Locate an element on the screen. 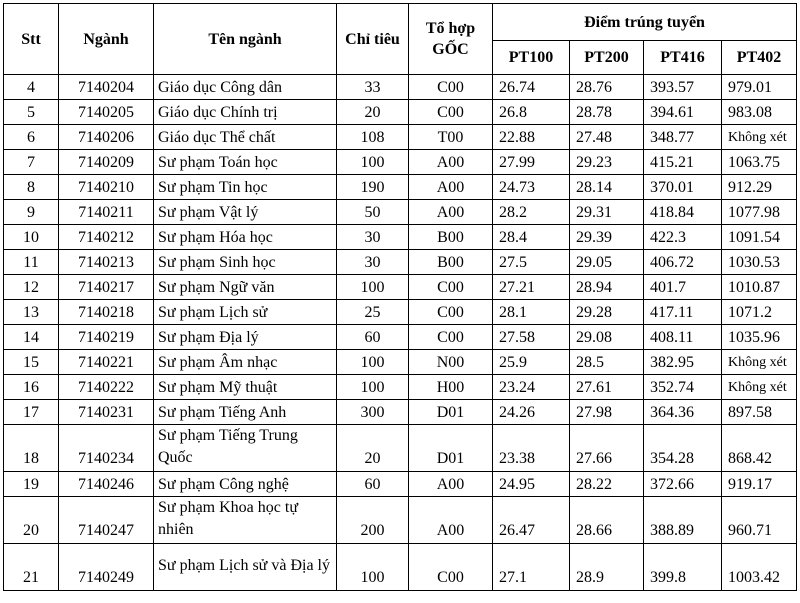 This screenshot has height=603, width=800. cell-pt416: 372.66 is located at coordinates (682, 484).